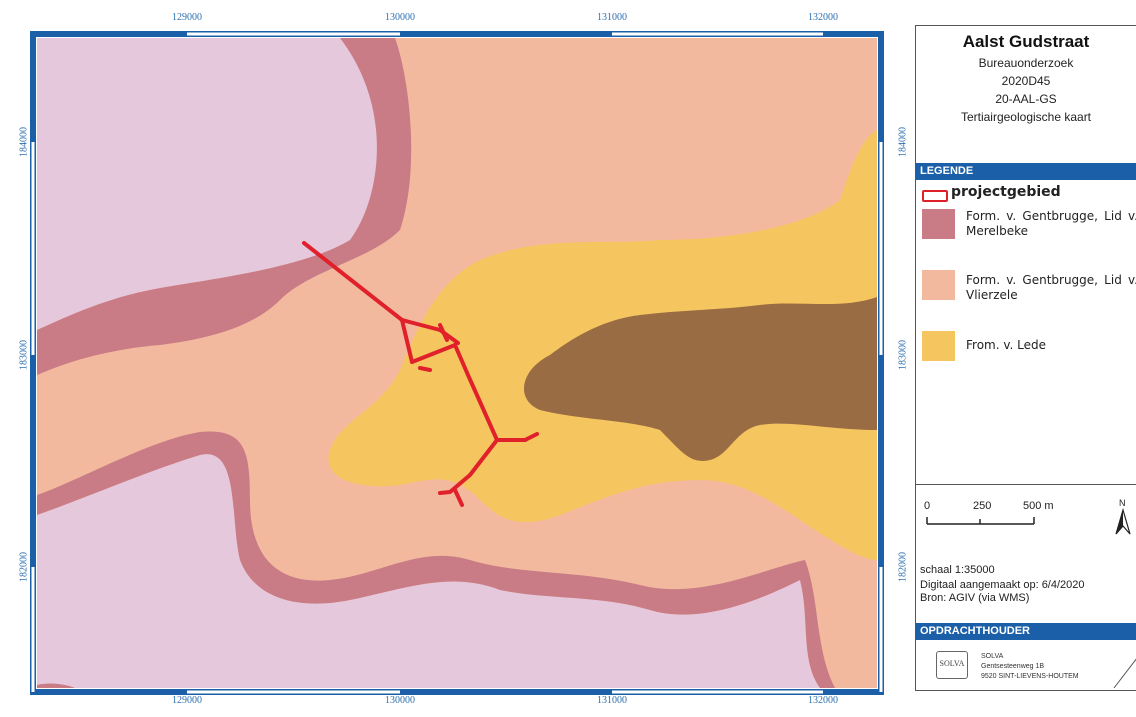 The image size is (1136, 717). What do you see at coordinates (982, 506) in the screenshot?
I see `scalebar-label-250: 250` at bounding box center [982, 506].